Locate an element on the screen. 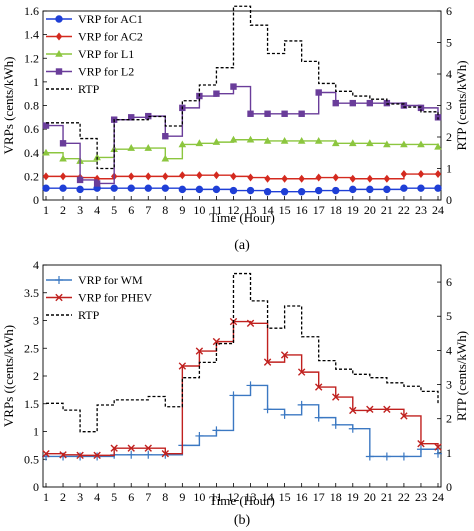 This screenshot has width=474, height=531. legend-label: VRP for AC2 is located at coordinates (110, 37).